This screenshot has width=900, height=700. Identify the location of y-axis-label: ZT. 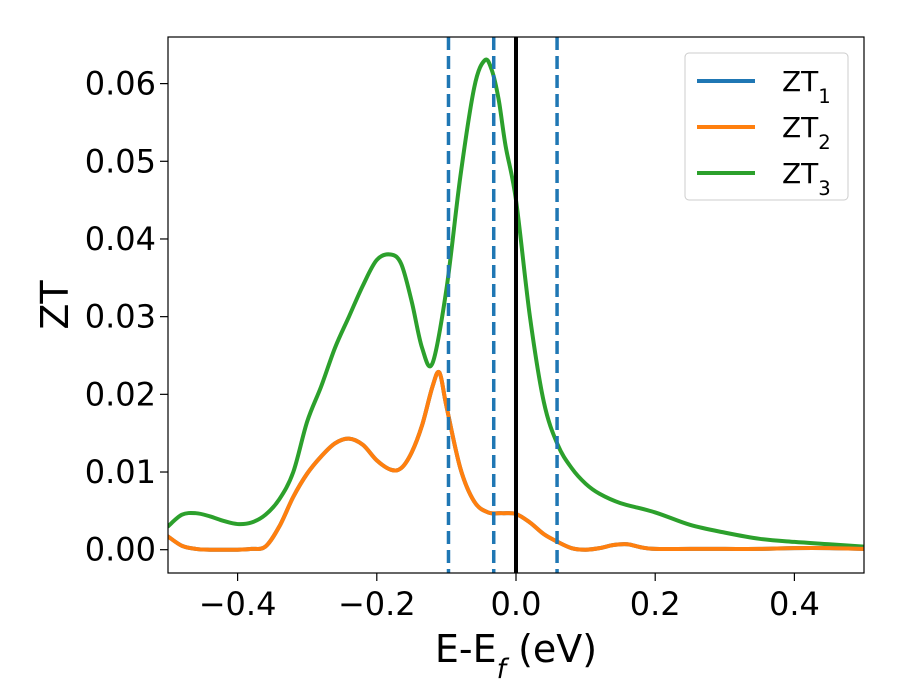
(55, 305).